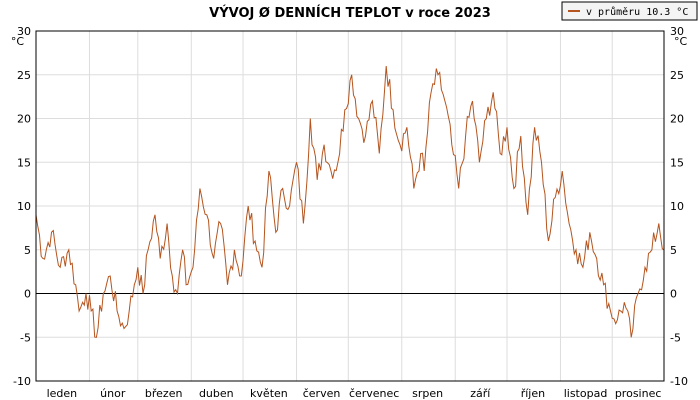 This screenshot has width=700, height=400. Describe the element at coordinates (164, 393) in the screenshot. I see `month-label: březen` at that location.